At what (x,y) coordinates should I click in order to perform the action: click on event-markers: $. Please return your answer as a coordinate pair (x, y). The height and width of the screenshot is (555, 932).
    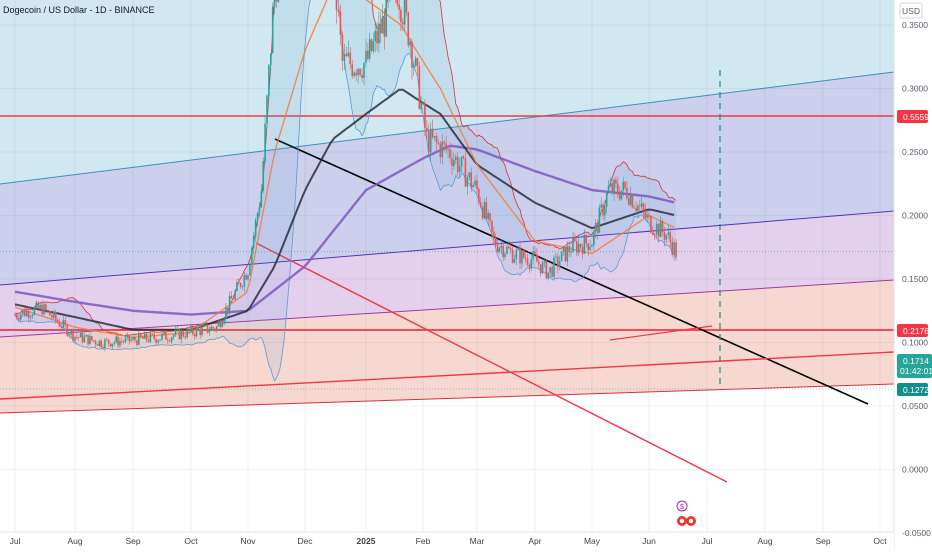
    Looking at the image, I should click on (686, 513).